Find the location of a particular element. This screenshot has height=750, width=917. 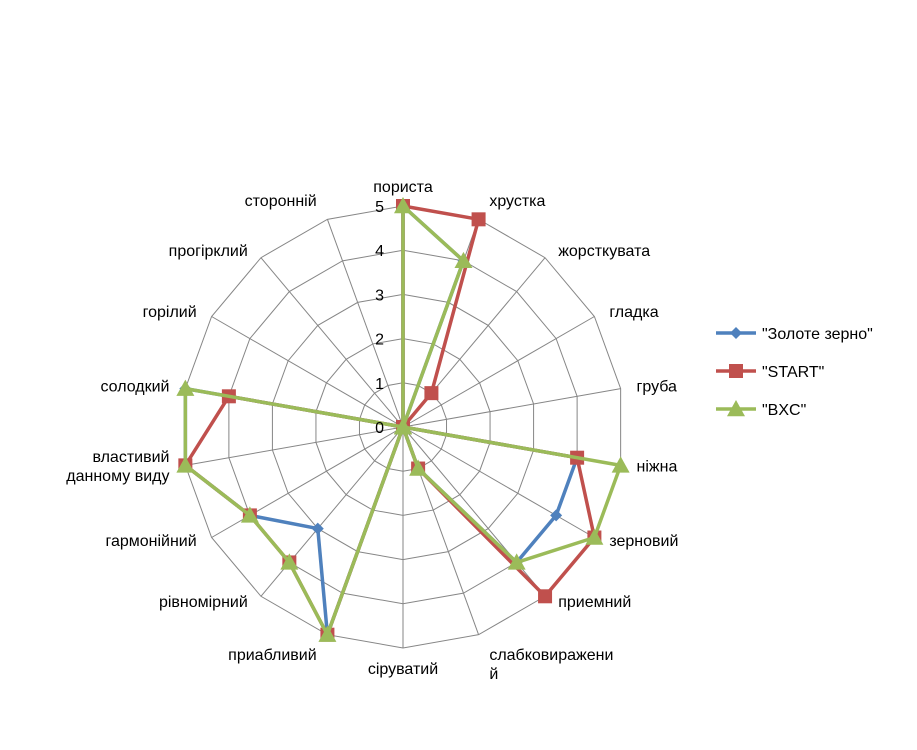

category-label: слабковиражени й is located at coordinates (551, 665).